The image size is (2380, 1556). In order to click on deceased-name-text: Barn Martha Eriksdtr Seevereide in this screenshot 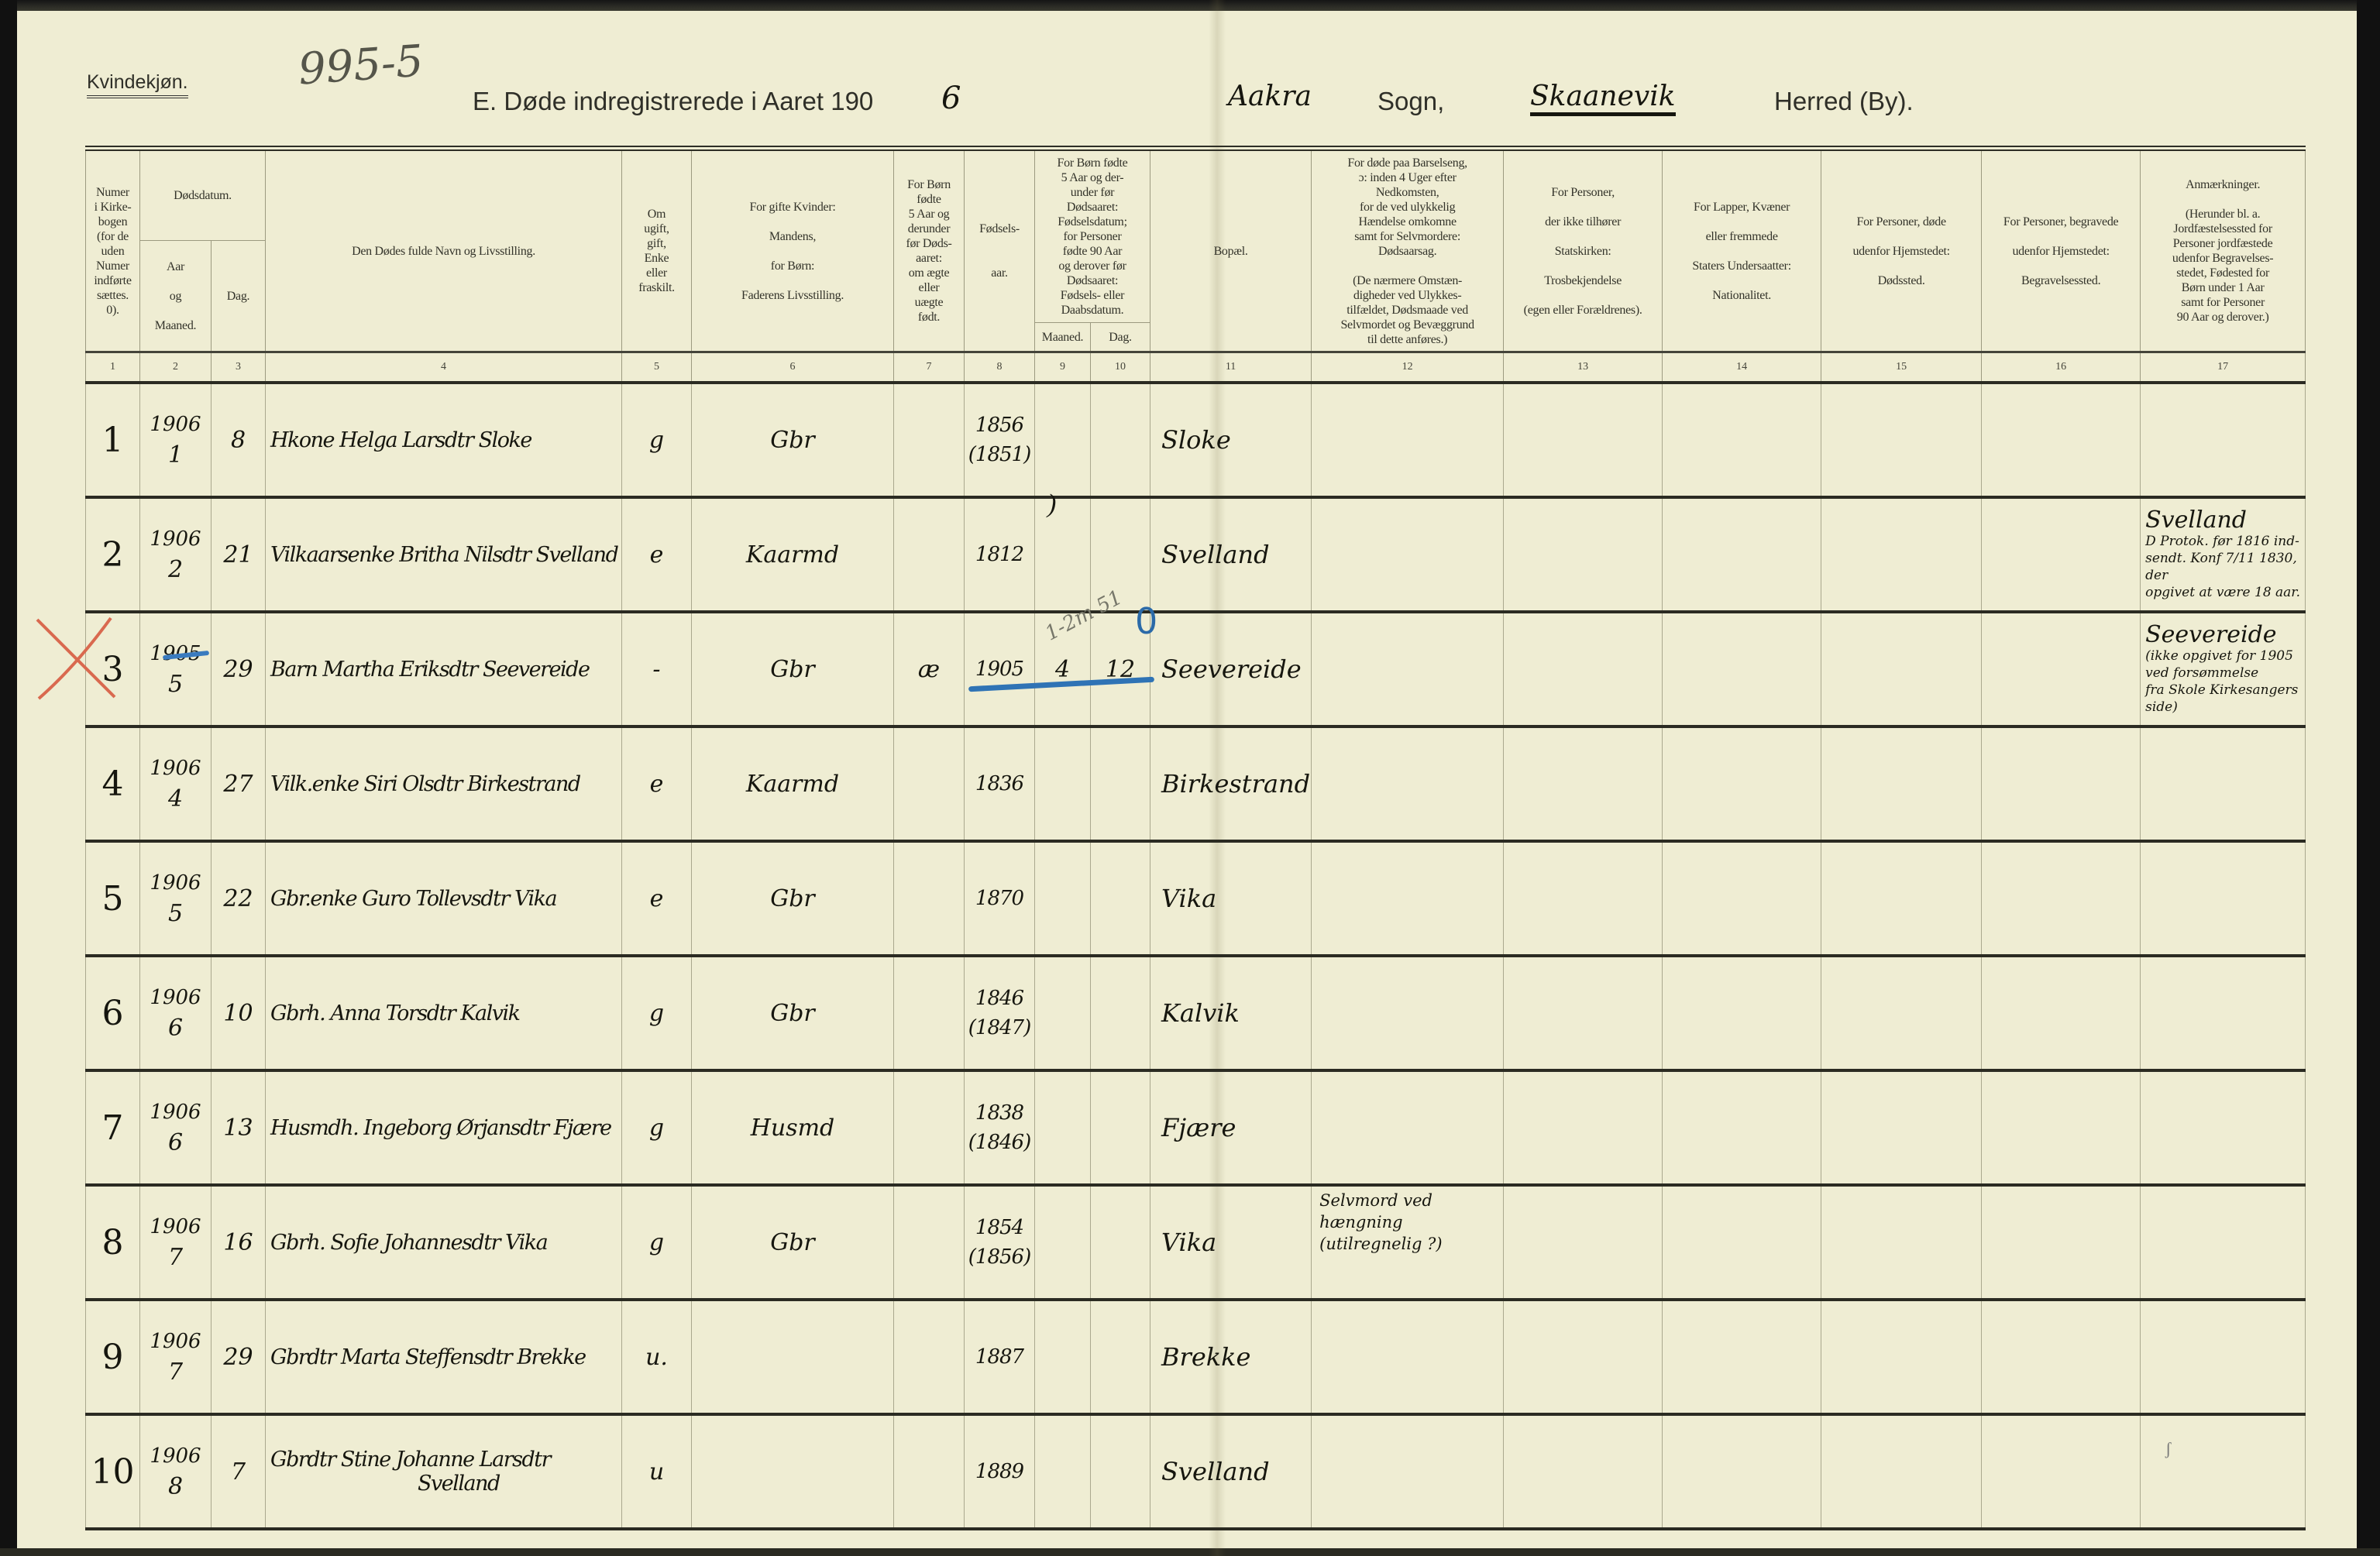, I will do `click(430, 669)`.